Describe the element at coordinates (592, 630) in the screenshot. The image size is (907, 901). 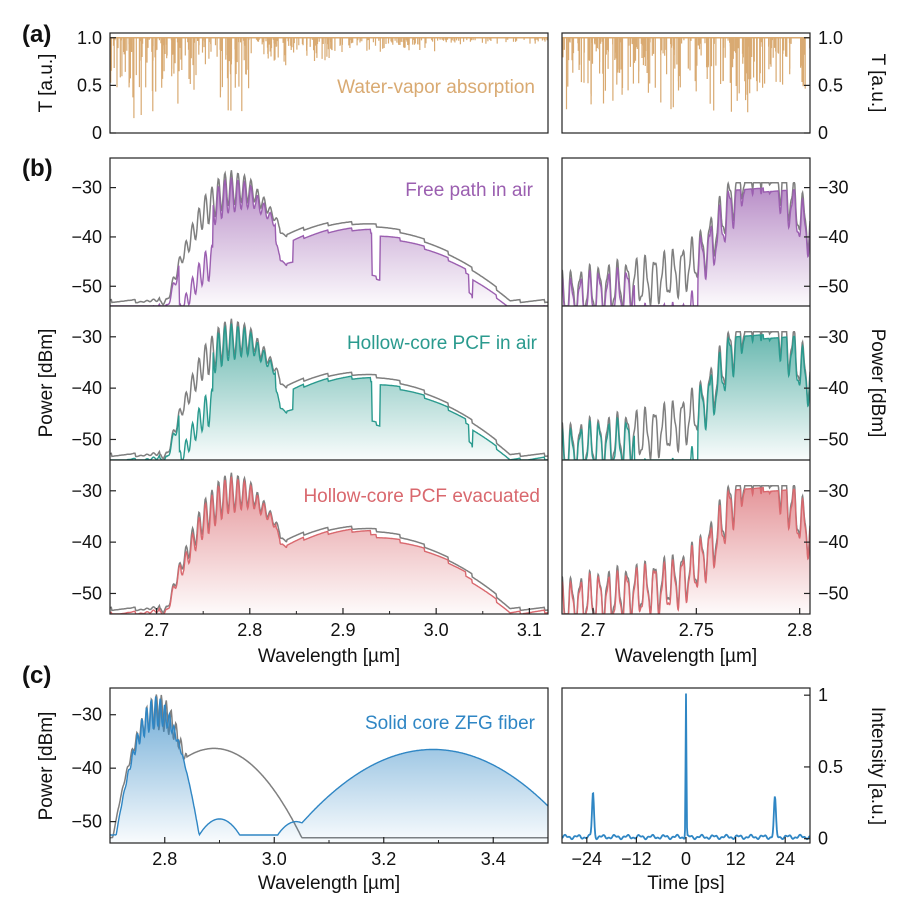
I see `b3-right-xtick-label: 2.7` at that location.